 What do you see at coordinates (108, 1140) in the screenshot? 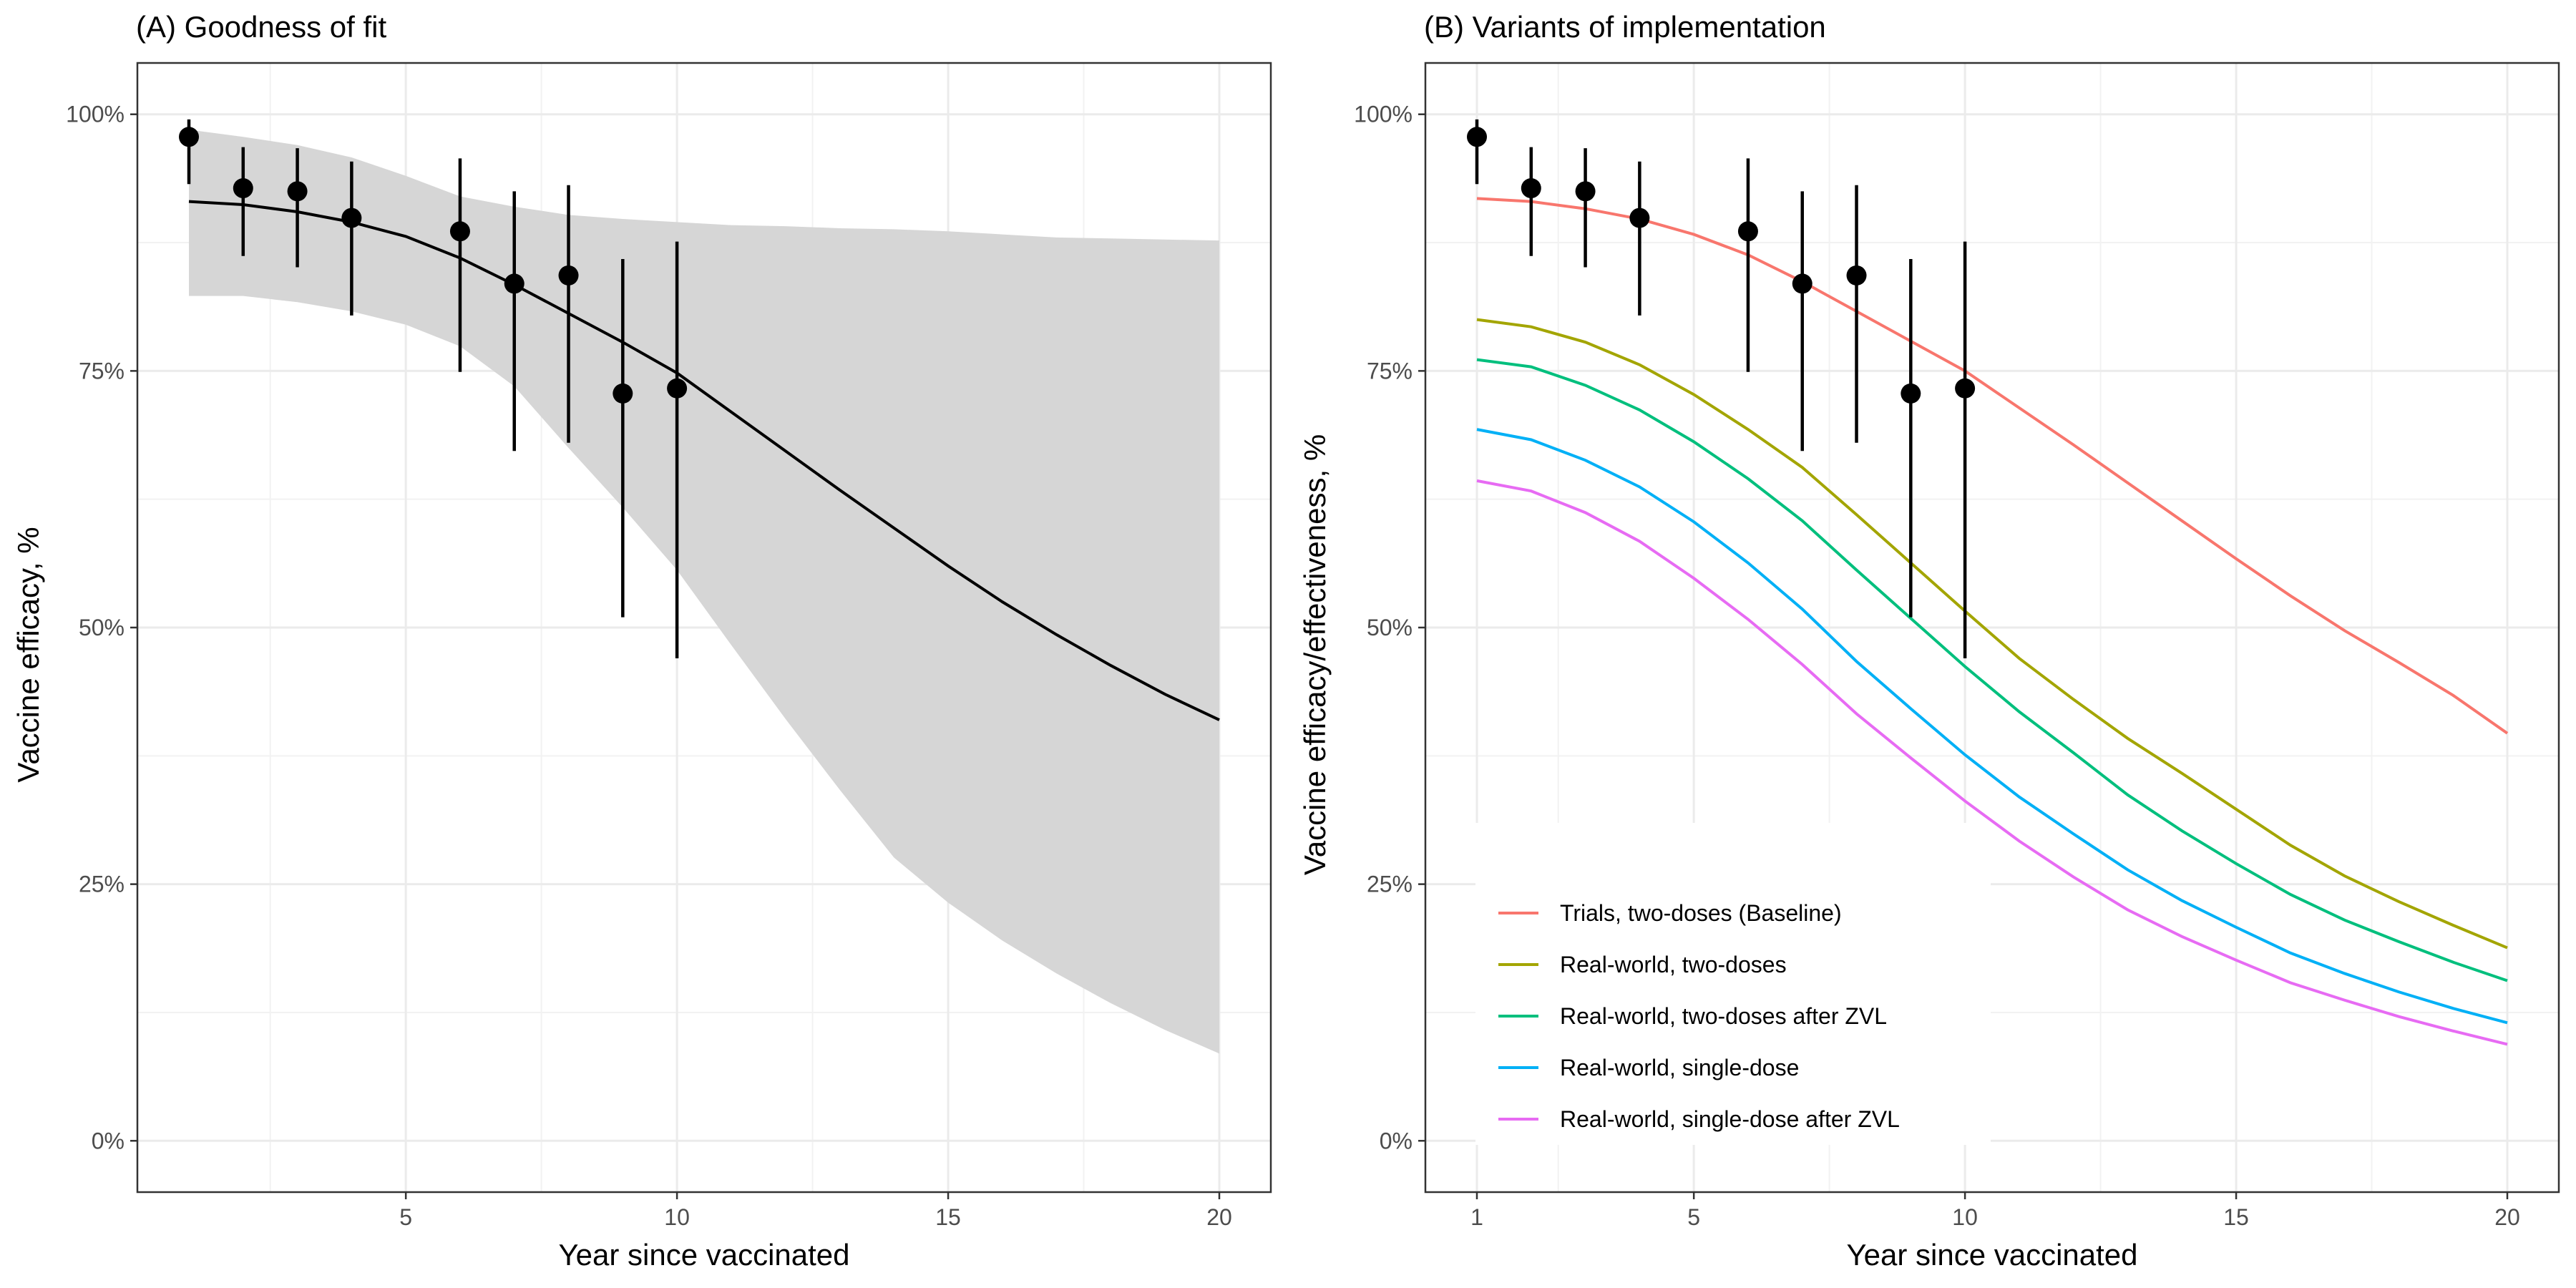
I see `panel-a-y-tick-label: 0%` at bounding box center [108, 1140].